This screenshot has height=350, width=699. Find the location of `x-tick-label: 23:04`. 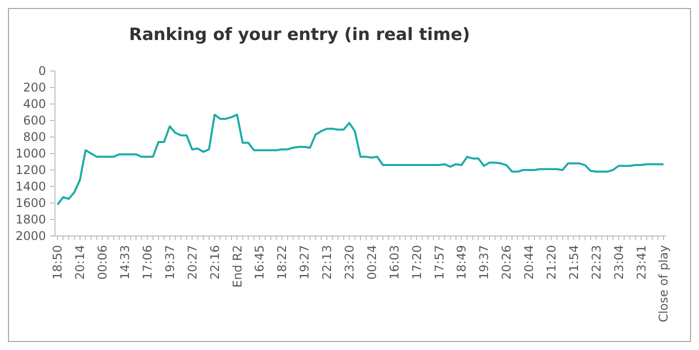

x-tick-label: 23:04 is located at coordinates (619, 262).